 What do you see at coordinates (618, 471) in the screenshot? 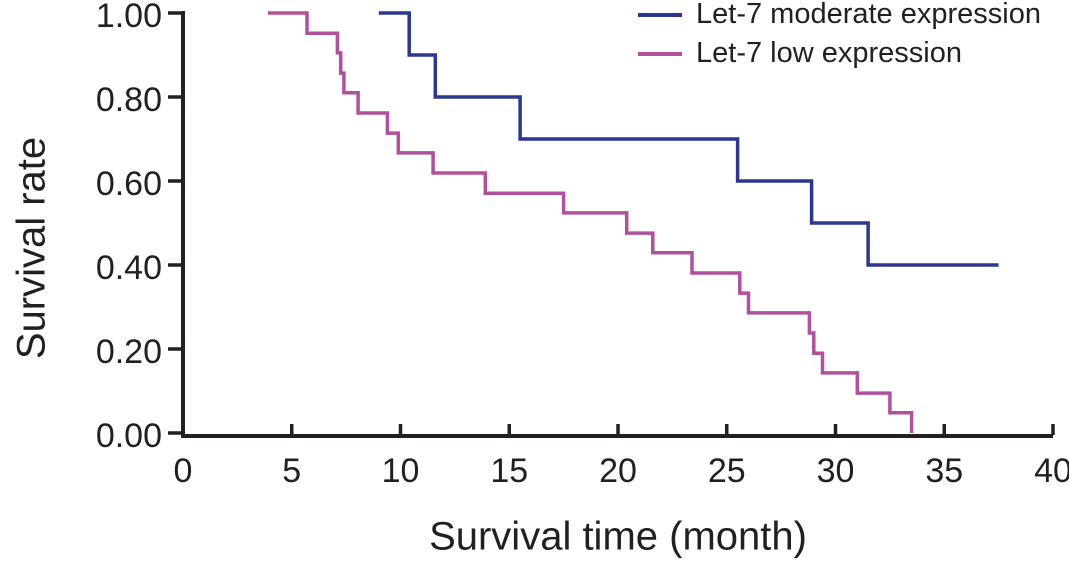
I see `x-tick-label: 20` at bounding box center [618, 471].